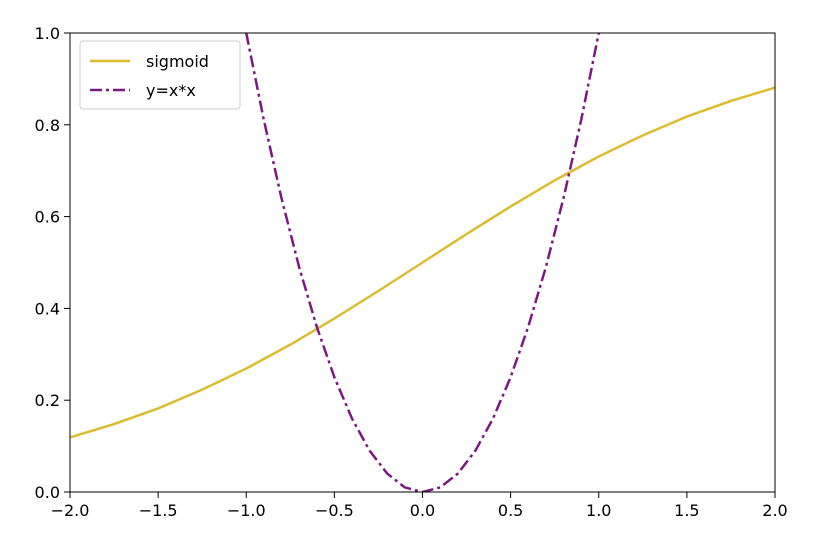 This screenshot has width=829, height=559. Describe the element at coordinates (47, 217) in the screenshot. I see `y-tick-label: 0.6` at that location.